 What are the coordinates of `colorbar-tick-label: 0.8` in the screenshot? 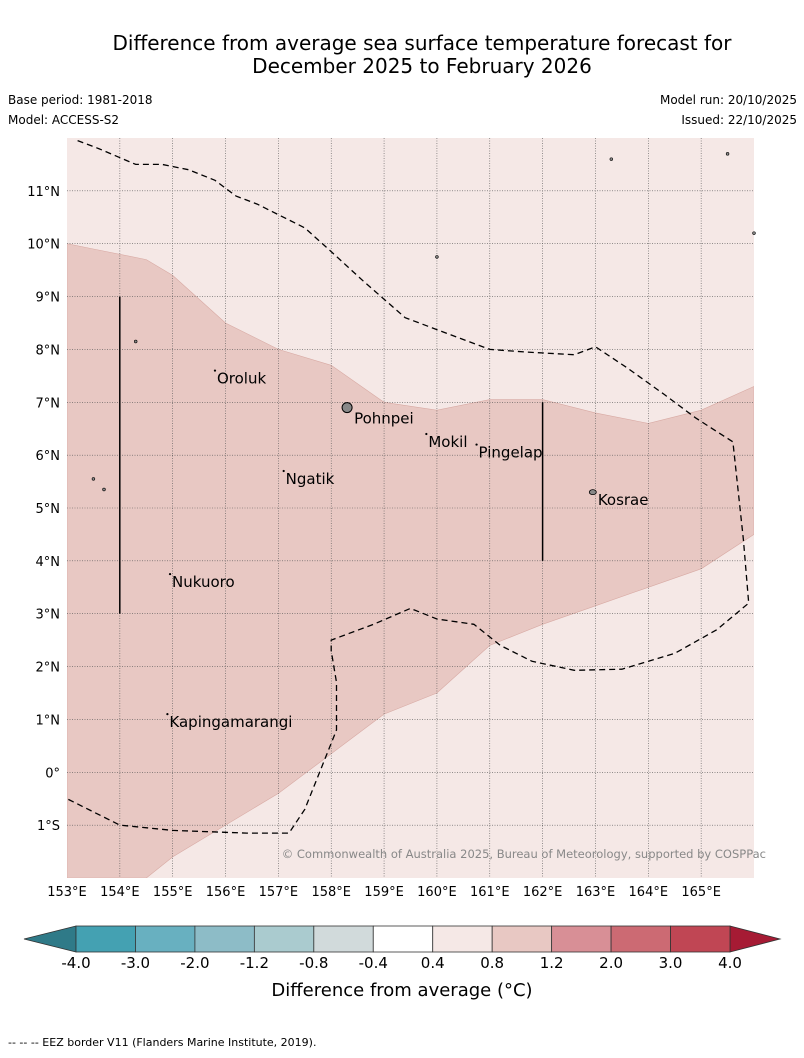 It's located at (492, 963).